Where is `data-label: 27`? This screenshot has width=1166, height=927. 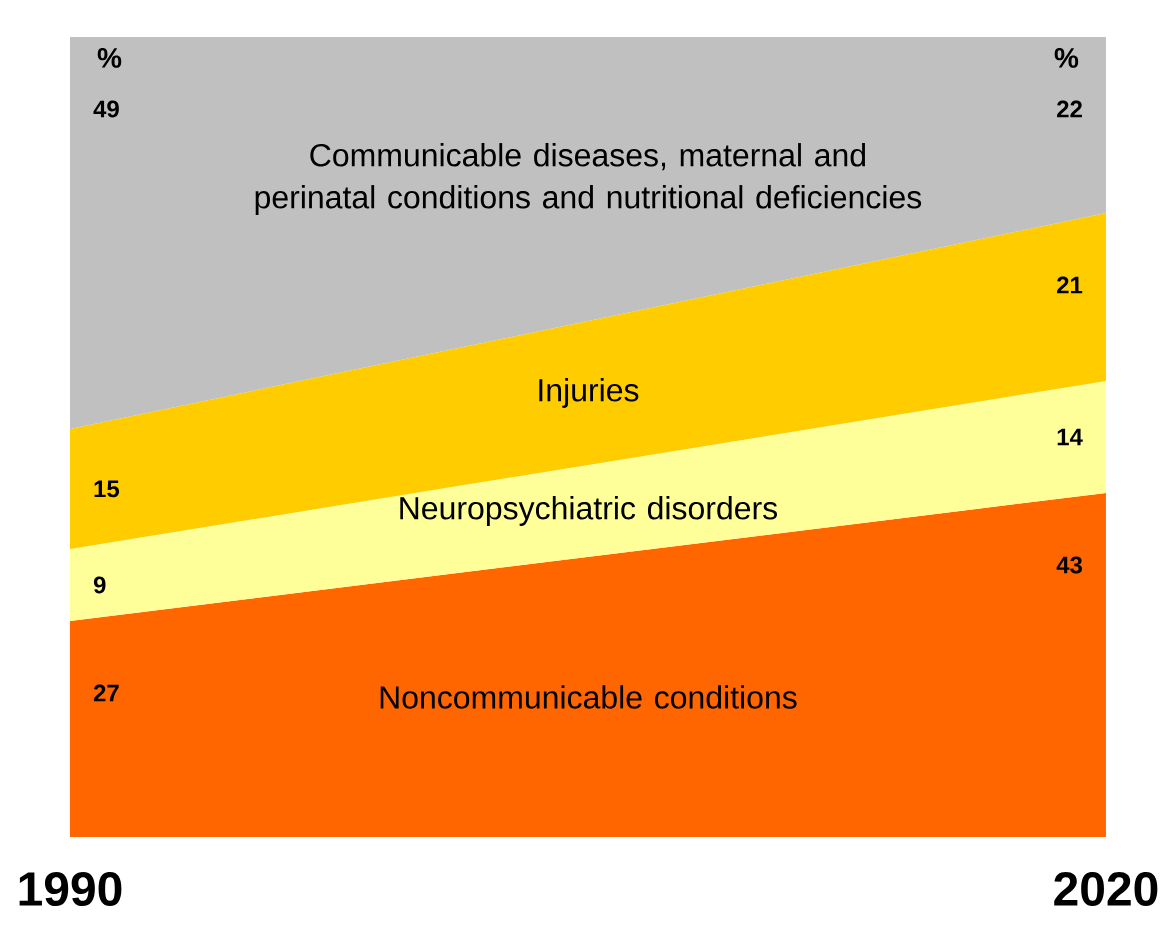
data-label: 27 is located at coordinates (106, 693).